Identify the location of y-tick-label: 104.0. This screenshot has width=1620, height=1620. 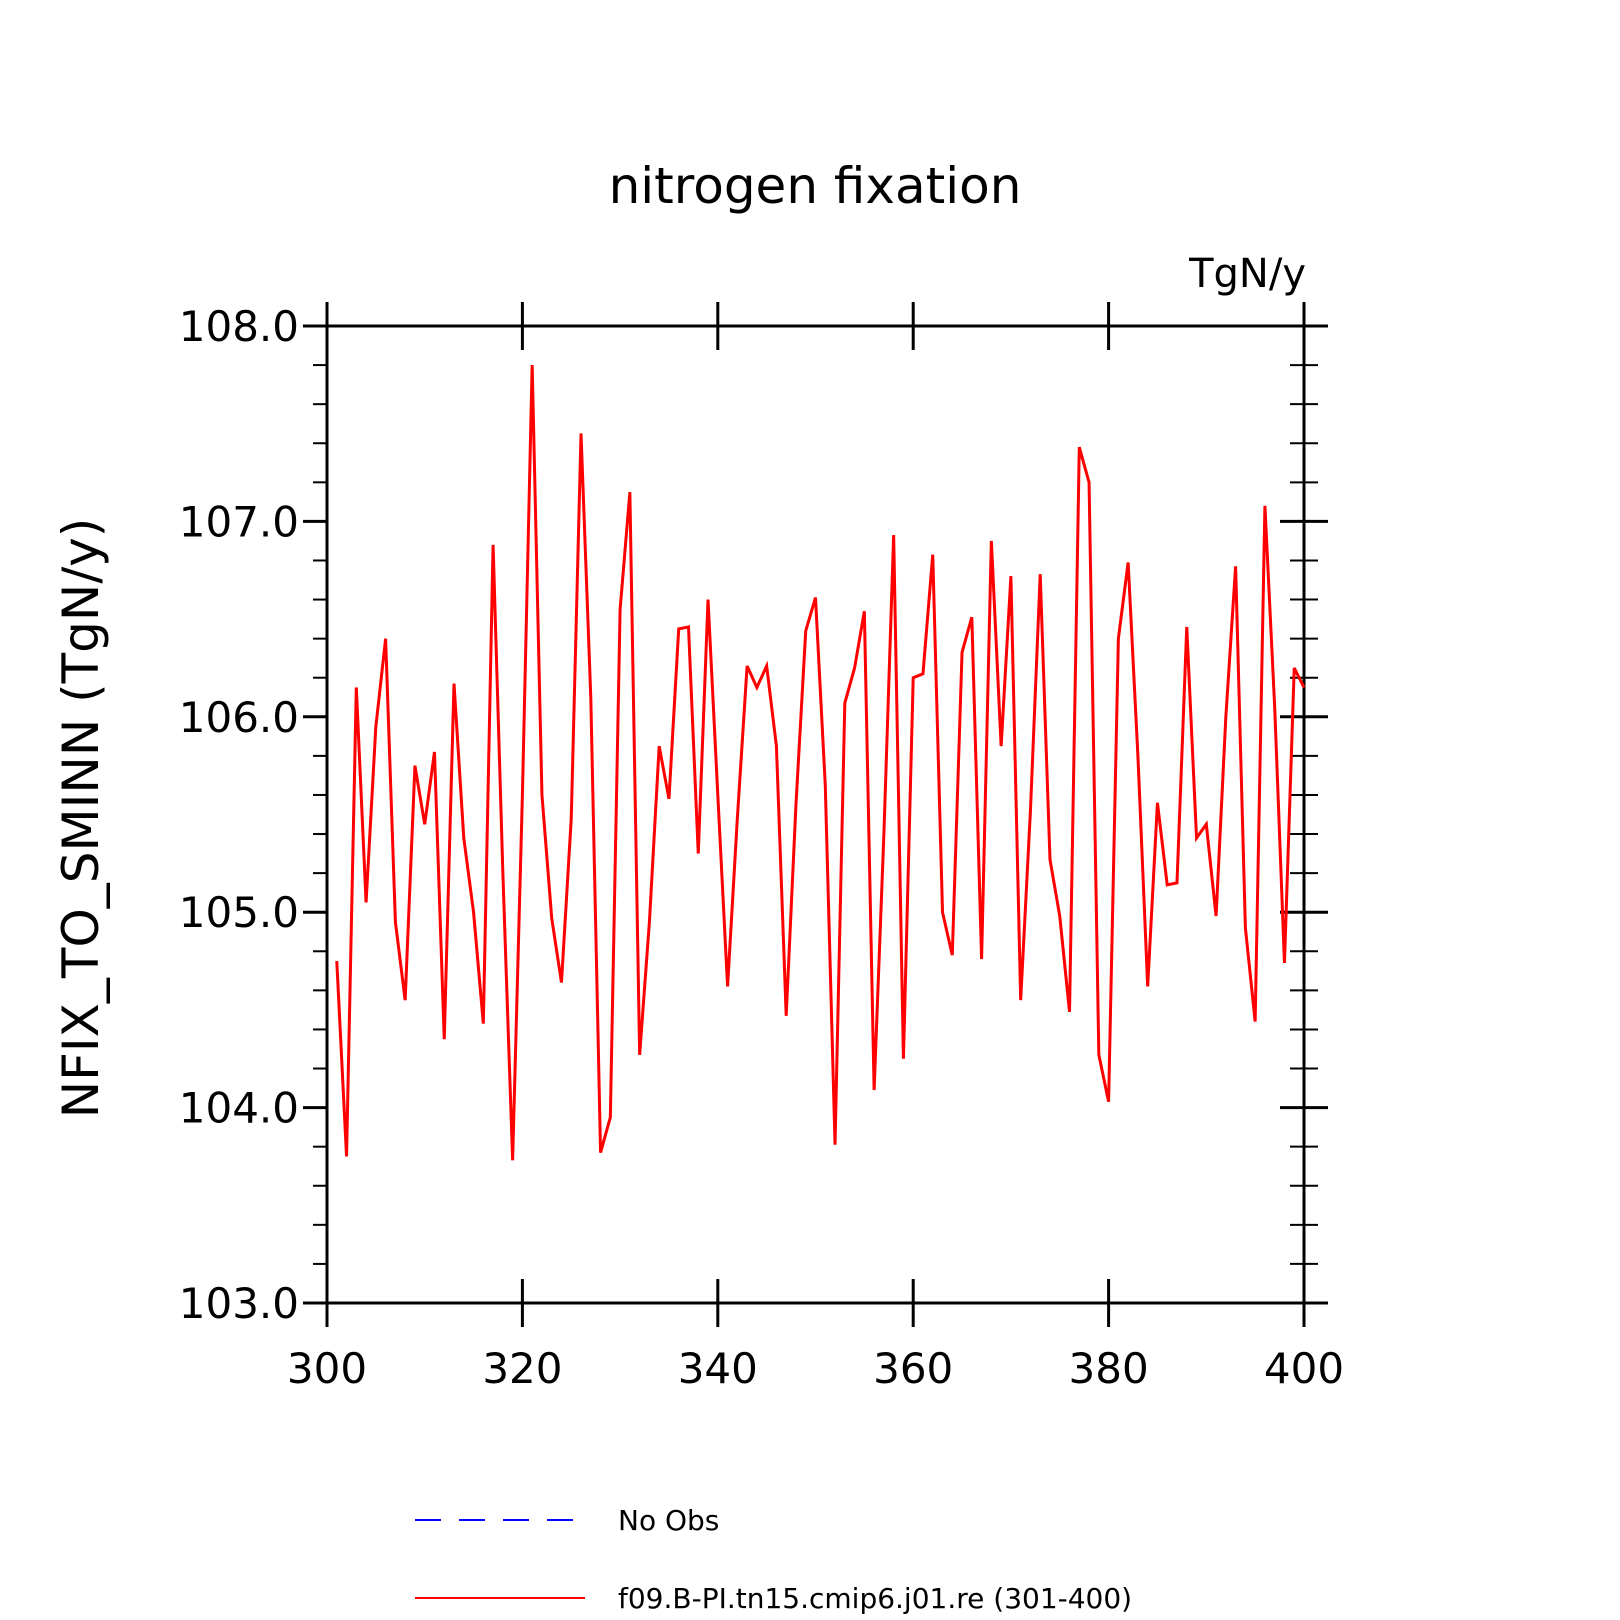
(239, 1108).